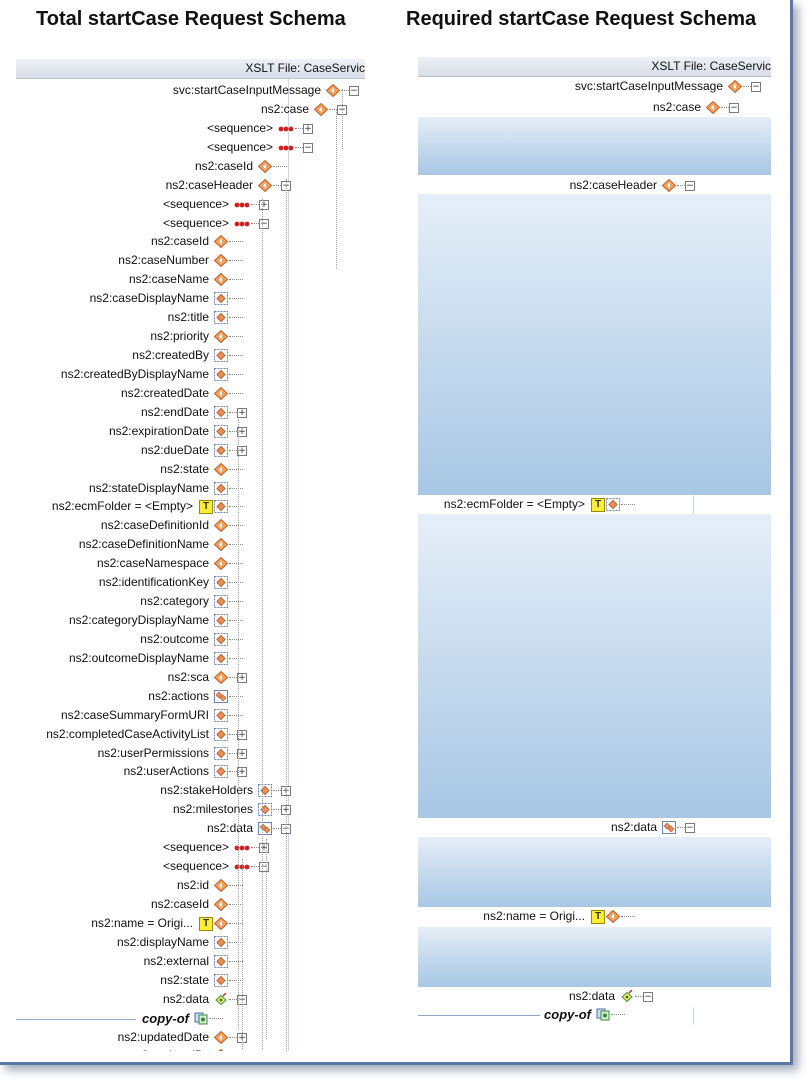 The image size is (807, 1080). What do you see at coordinates (190, 1037) in the screenshot?
I see `tree-node: ns2:updatedDate +` at bounding box center [190, 1037].